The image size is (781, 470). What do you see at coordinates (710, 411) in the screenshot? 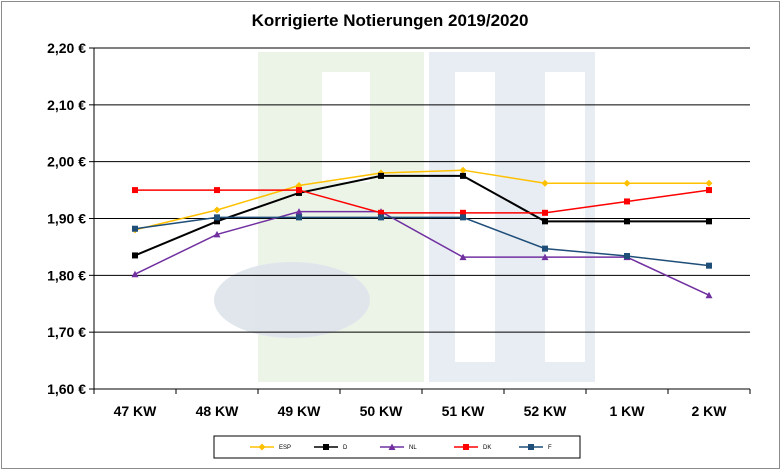
I see `x-tick-label: 2 KW` at bounding box center [710, 411].